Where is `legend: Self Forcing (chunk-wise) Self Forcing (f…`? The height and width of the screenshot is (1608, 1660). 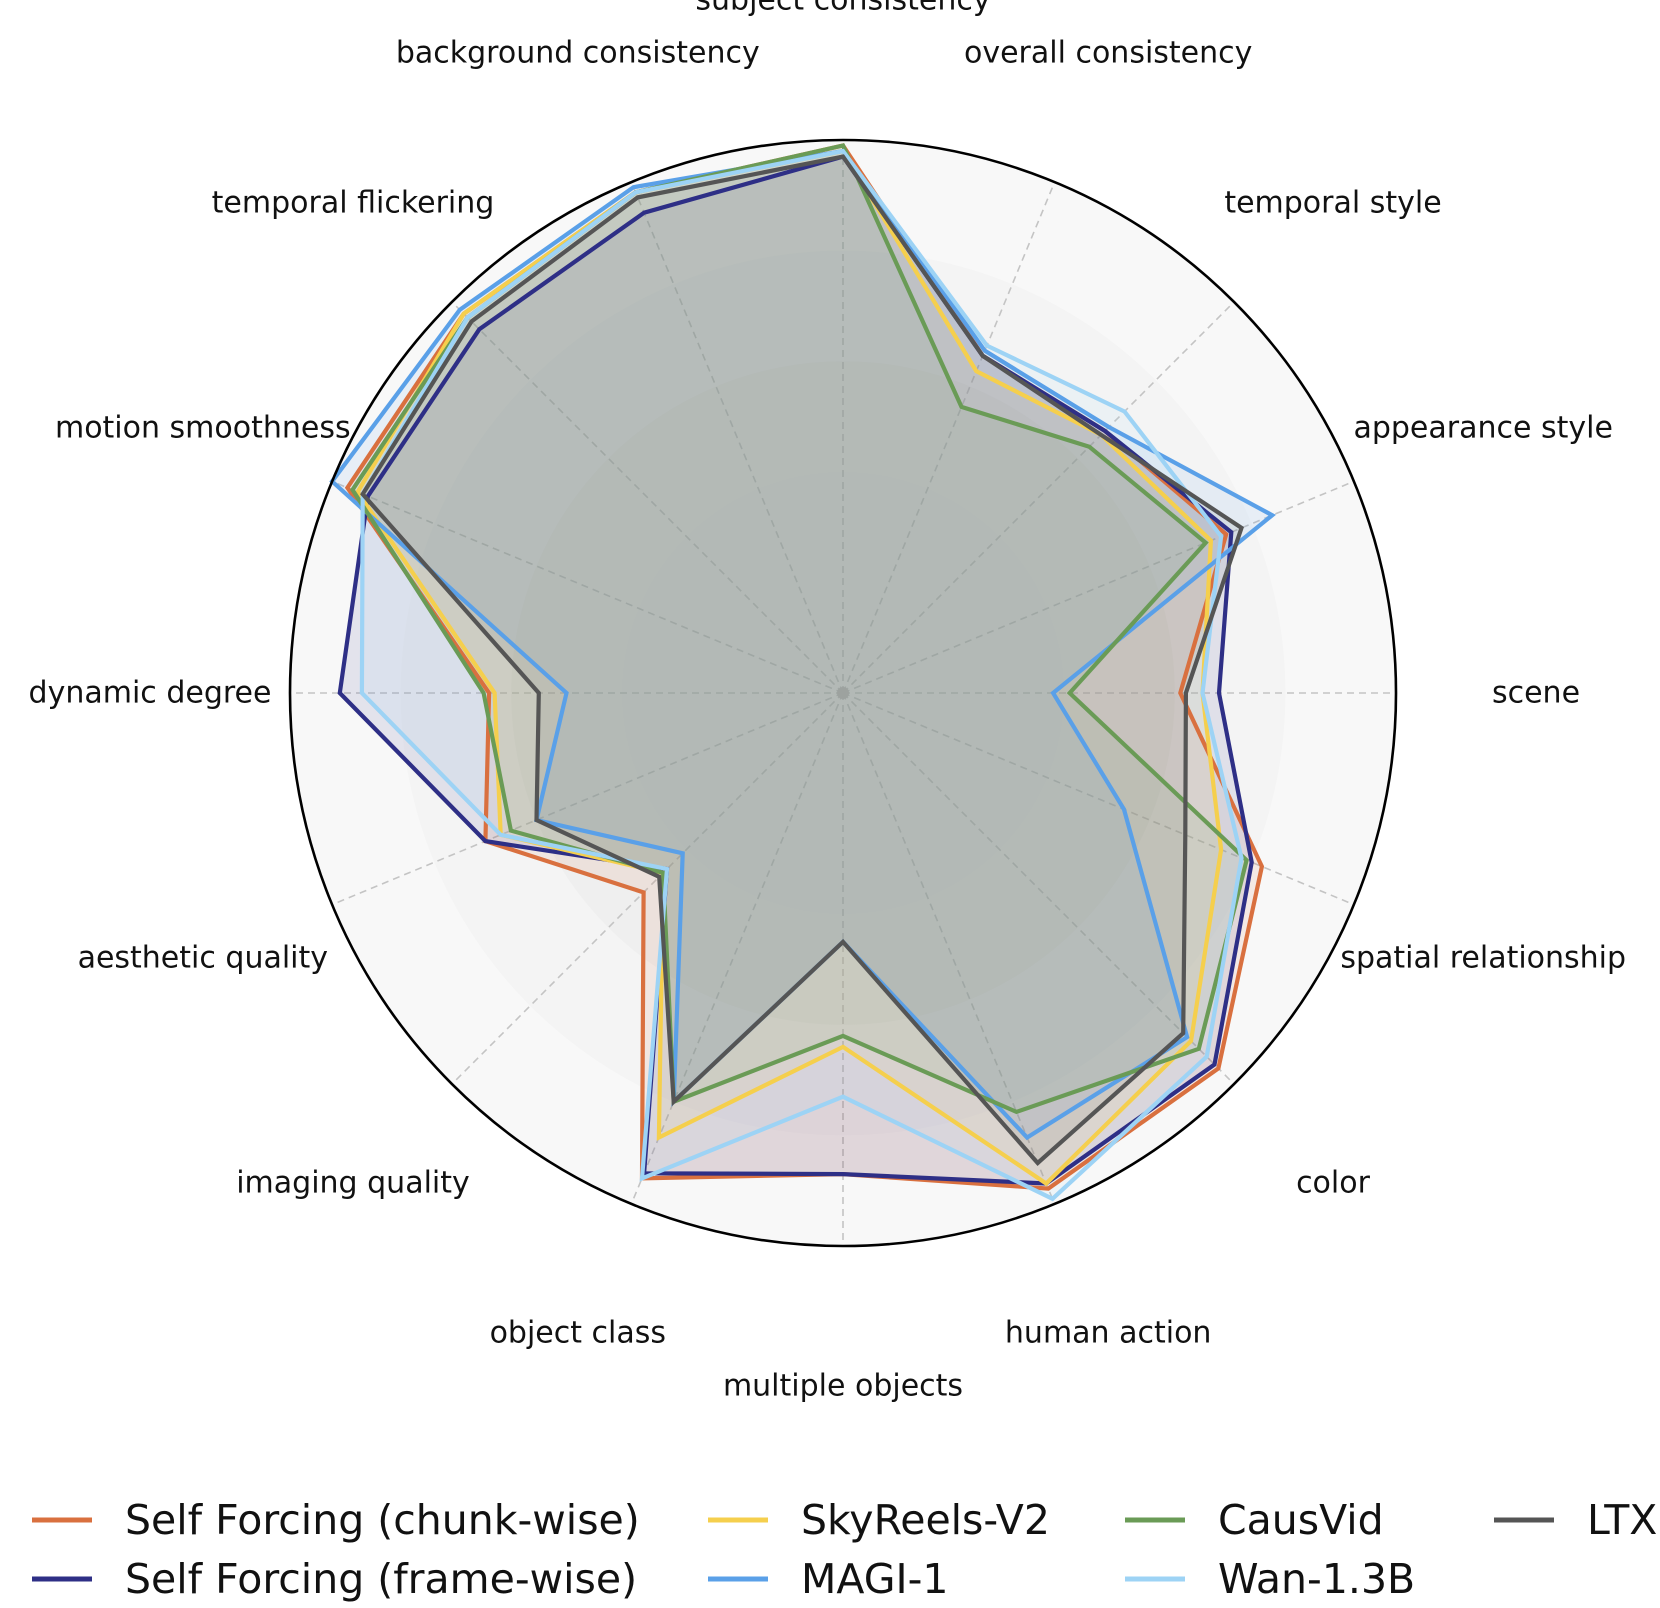 legend: Self Forcing (chunk-wise) Self Forcing (f… is located at coordinates (844, 1549).